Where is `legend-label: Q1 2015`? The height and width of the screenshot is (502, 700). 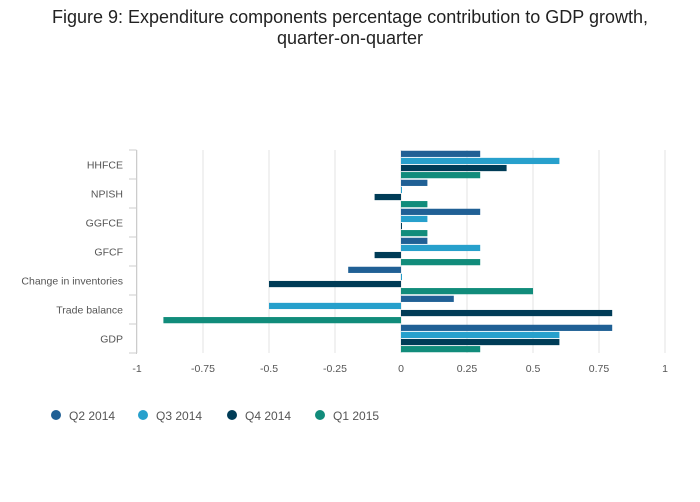 legend-label: Q1 2015 is located at coordinates (356, 416).